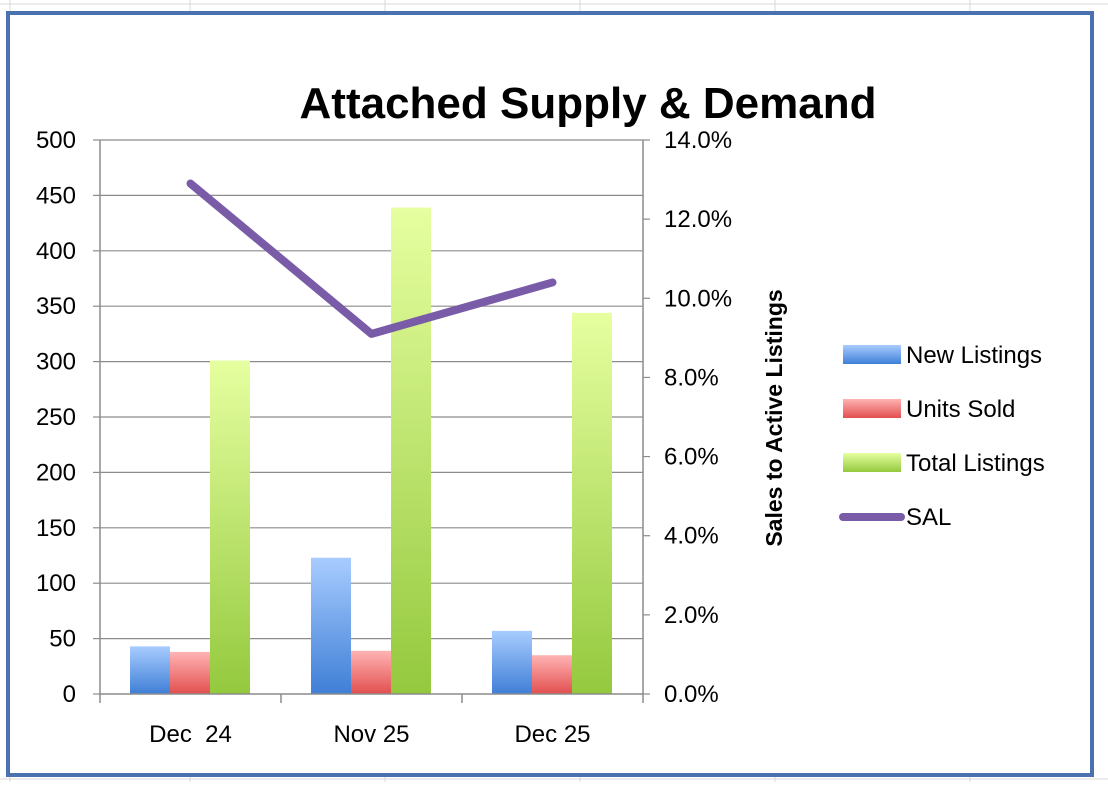  What do you see at coordinates (56, 528) in the screenshot?
I see `left-tick-label: 150` at bounding box center [56, 528].